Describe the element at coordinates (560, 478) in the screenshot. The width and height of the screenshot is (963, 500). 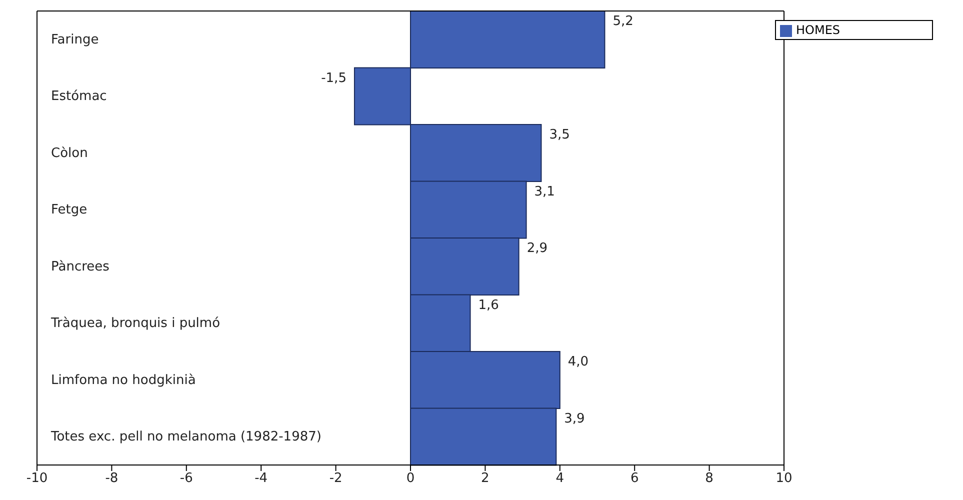
I see `x-tick-label: 4` at that location.